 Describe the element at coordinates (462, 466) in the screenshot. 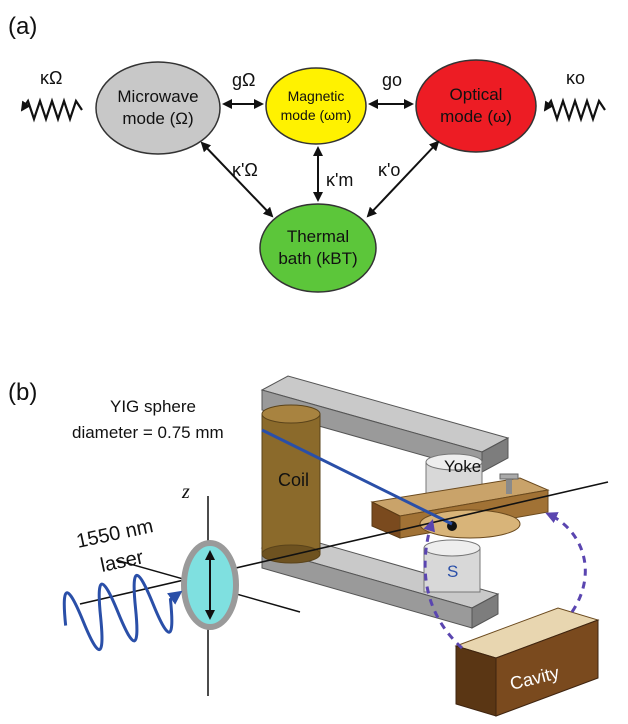

I see `yoke-label: Yoke` at that location.